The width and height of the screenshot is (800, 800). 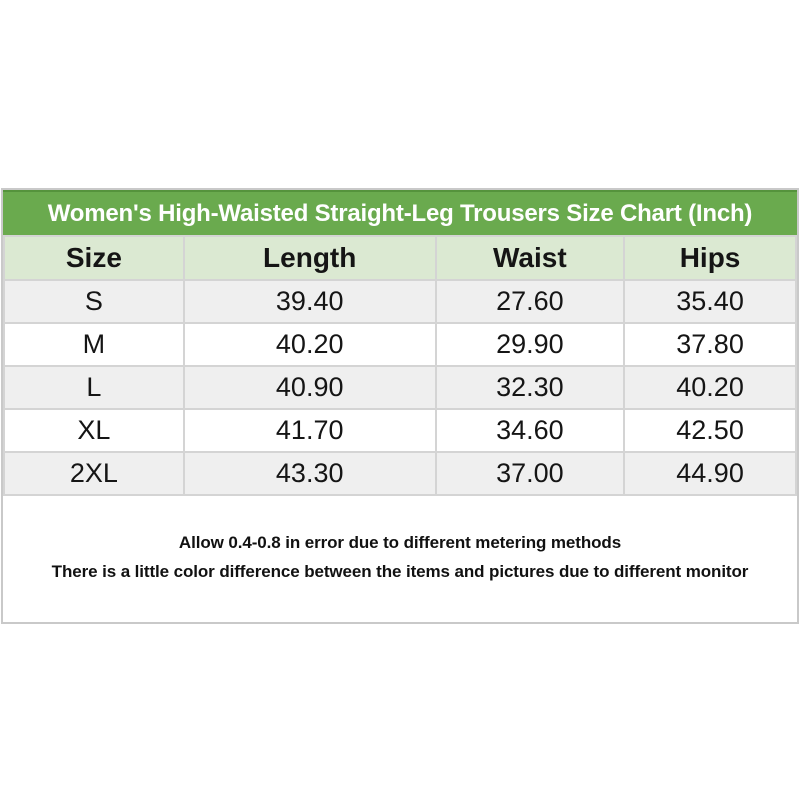 I want to click on cell-waist: 27.60, so click(x=530, y=301).